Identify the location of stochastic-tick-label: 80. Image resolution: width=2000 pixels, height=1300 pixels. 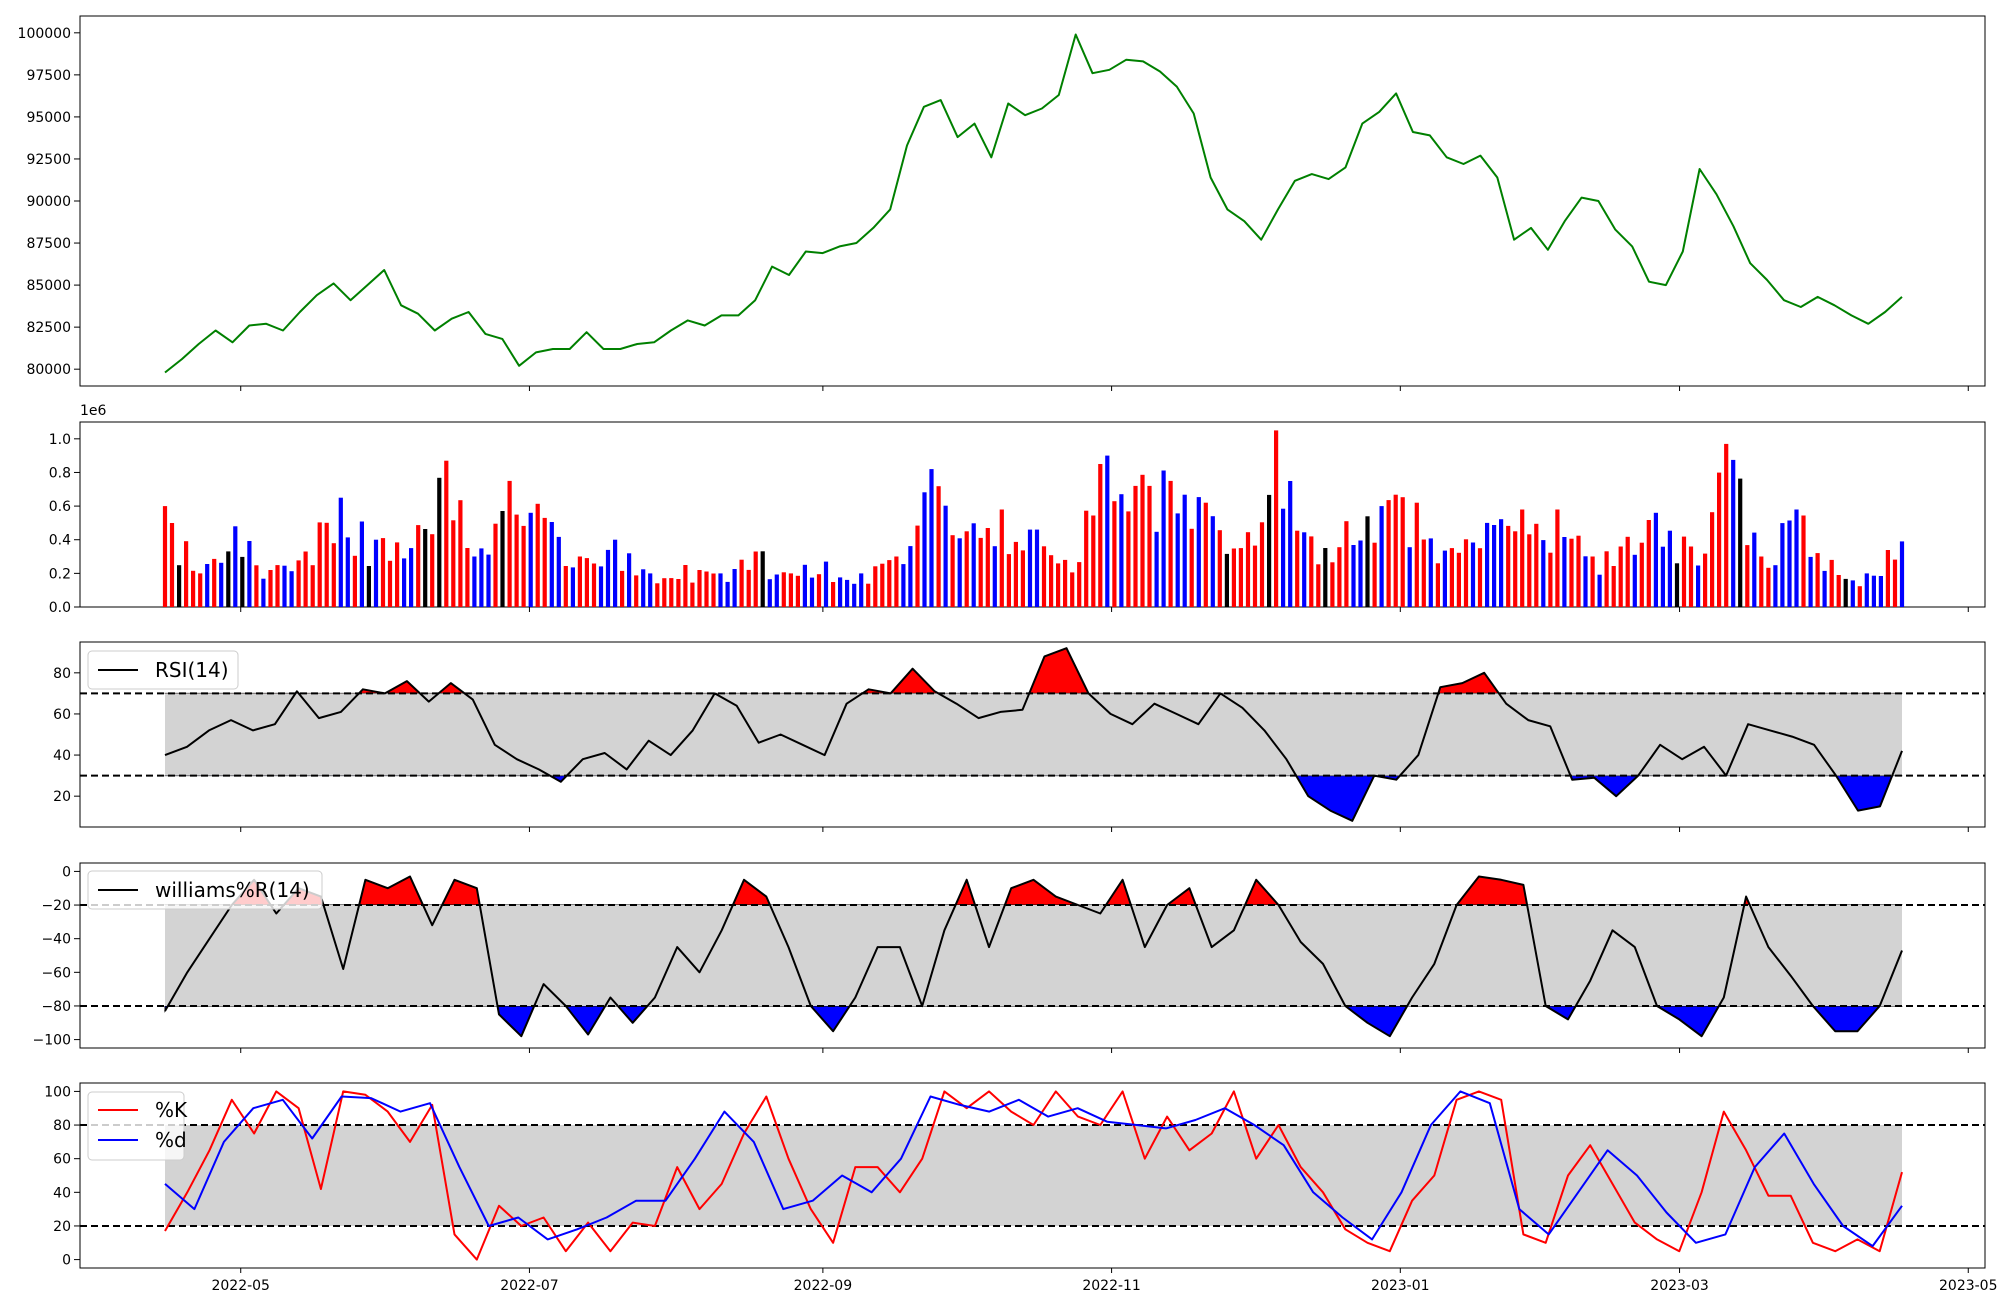
(62, 1126).